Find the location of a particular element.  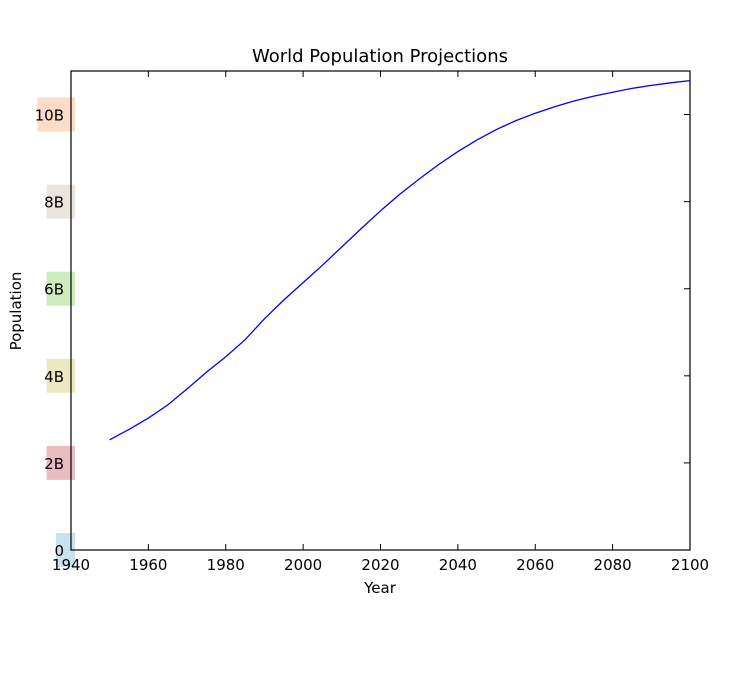

y-tick-label: 6B is located at coordinates (59, 288).